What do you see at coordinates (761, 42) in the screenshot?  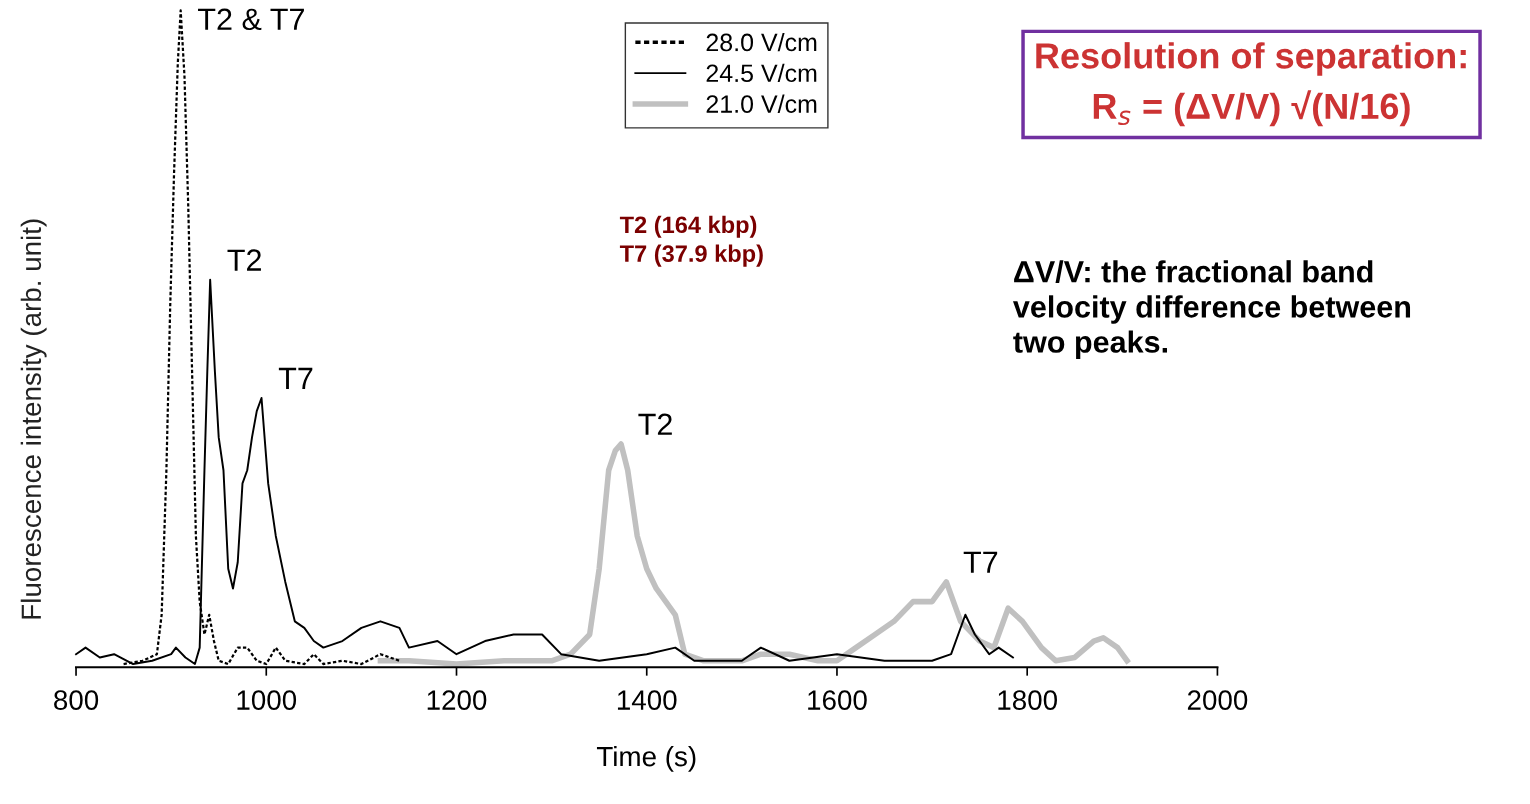 I see `legend-label: 28.0 V/cm` at bounding box center [761, 42].